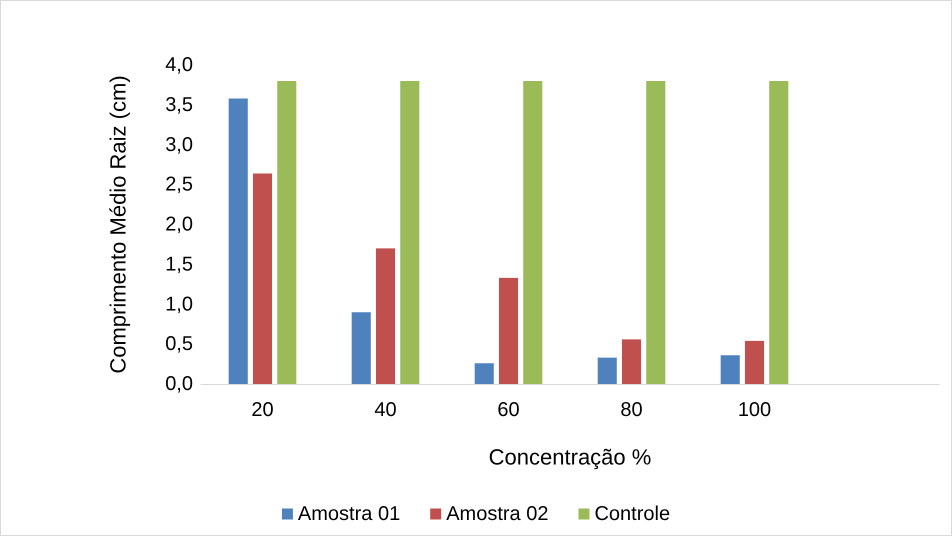  I want to click on y-tick-label: 2,0, so click(179, 225).